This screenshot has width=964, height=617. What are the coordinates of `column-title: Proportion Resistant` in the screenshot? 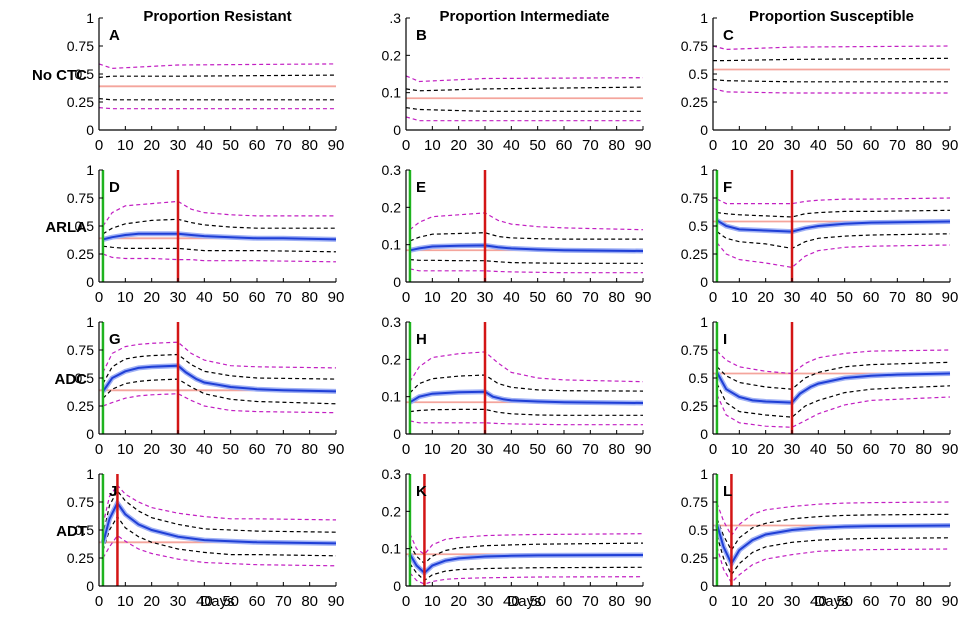 It's located at (217, 16).